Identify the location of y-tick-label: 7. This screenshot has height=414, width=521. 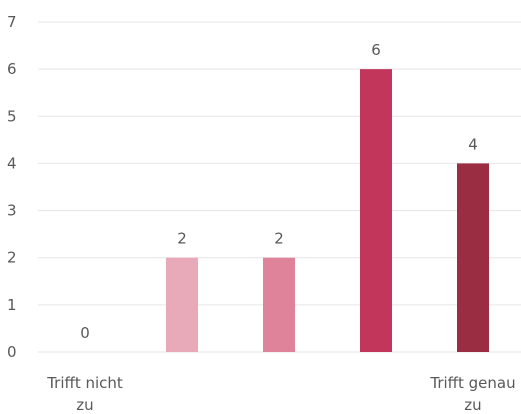
(12, 22).